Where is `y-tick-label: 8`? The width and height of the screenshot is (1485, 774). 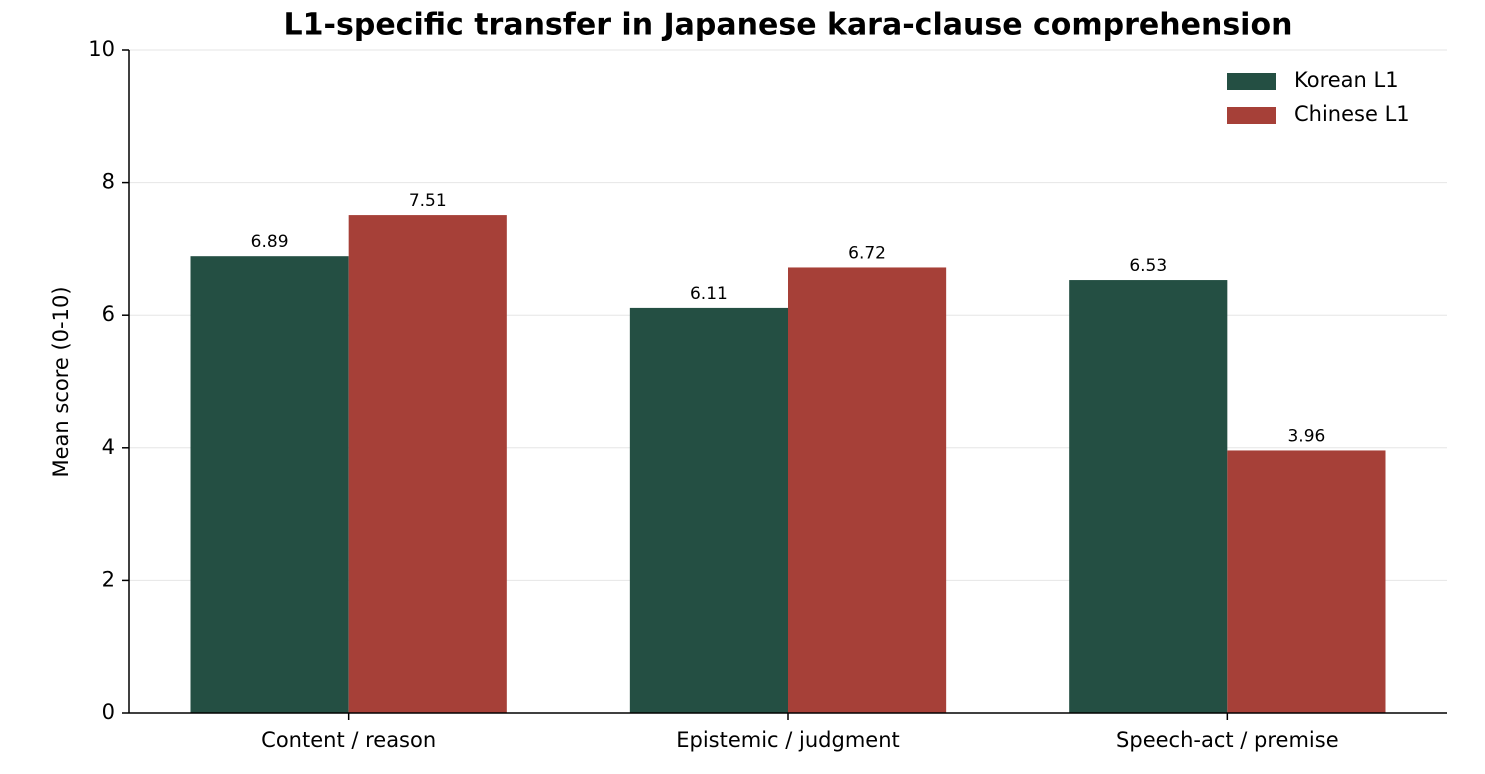 y-tick-label: 8 is located at coordinates (108, 182).